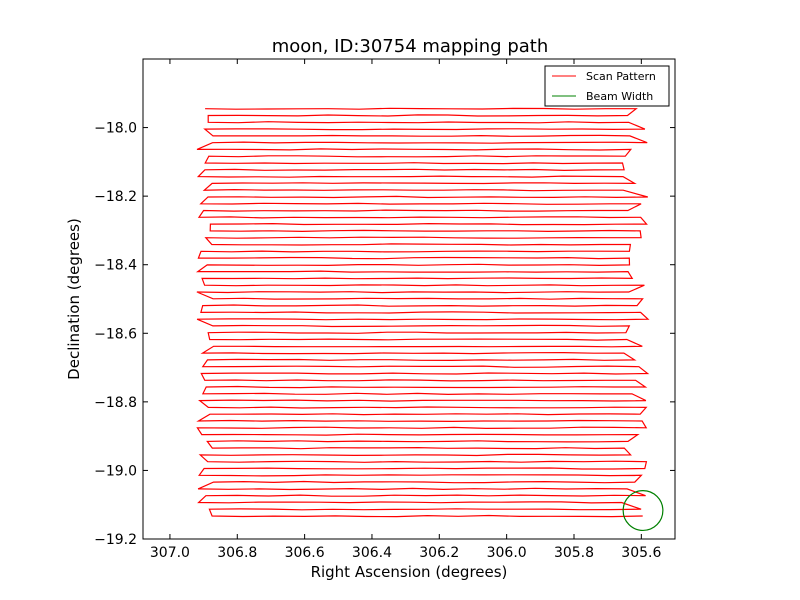 Image resolution: width=800 pixels, height=600 pixels. I want to click on beam-width-series, so click(643, 511).